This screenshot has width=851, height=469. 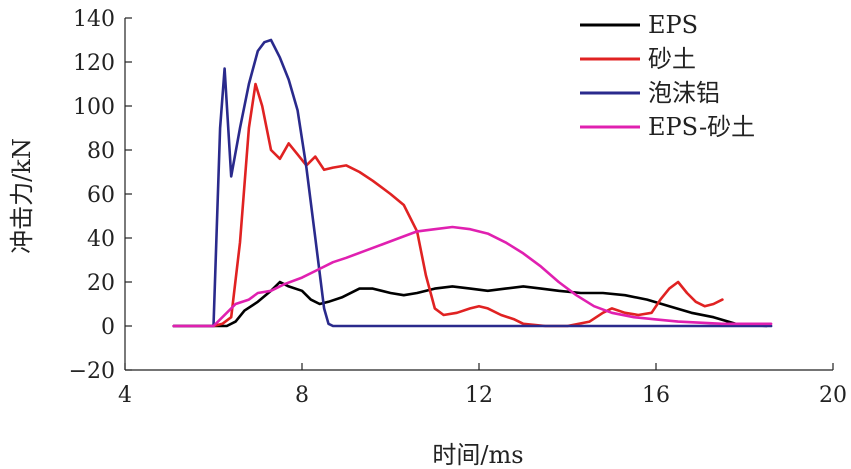 What do you see at coordinates (94, 63) in the screenshot?
I see `y-tick-label: 120` at bounding box center [94, 63].